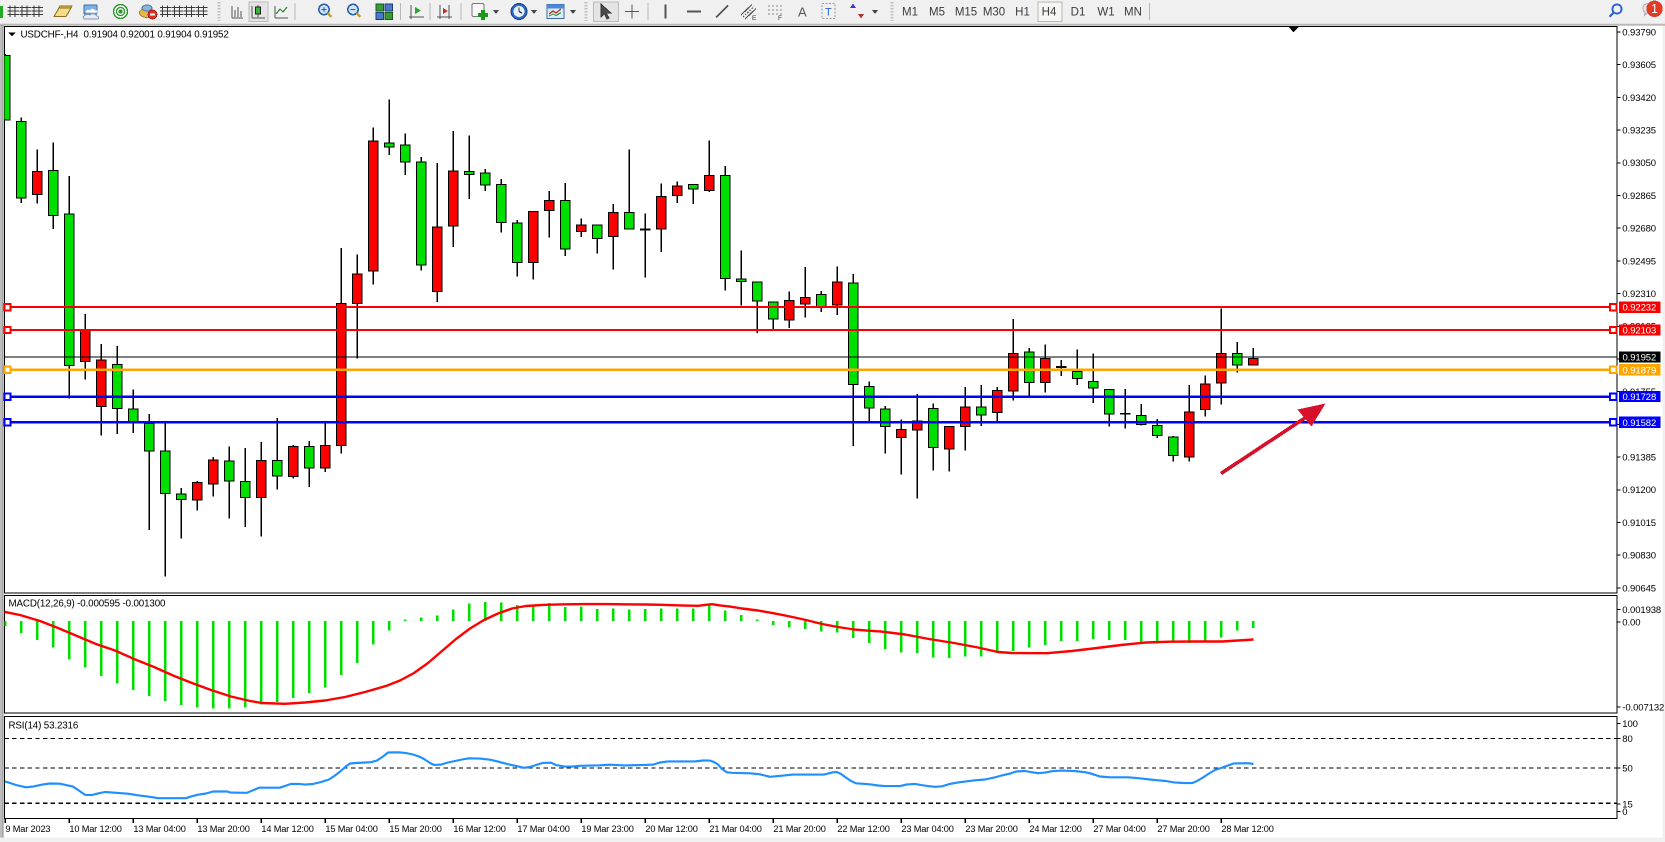 Image resolution: width=1665 pixels, height=842 pixels. What do you see at coordinates (95, 829) in the screenshot?
I see `svg-text: 10 Mar 12:00` at bounding box center [95, 829].